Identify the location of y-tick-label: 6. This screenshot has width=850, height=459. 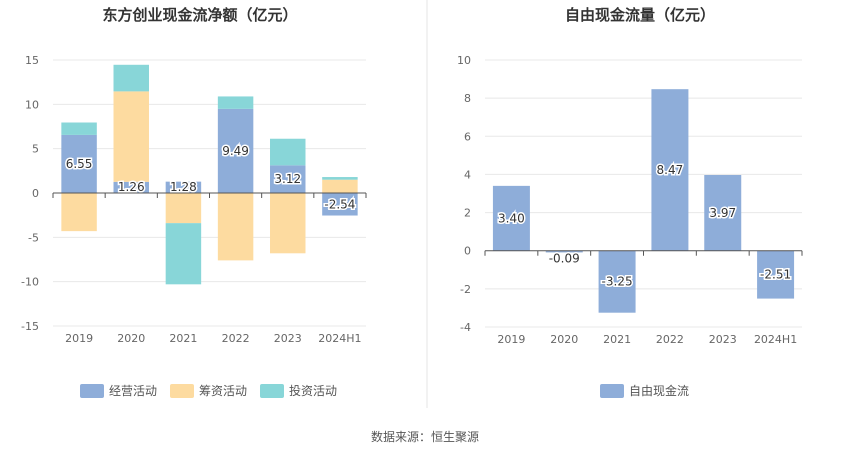
(467, 136).